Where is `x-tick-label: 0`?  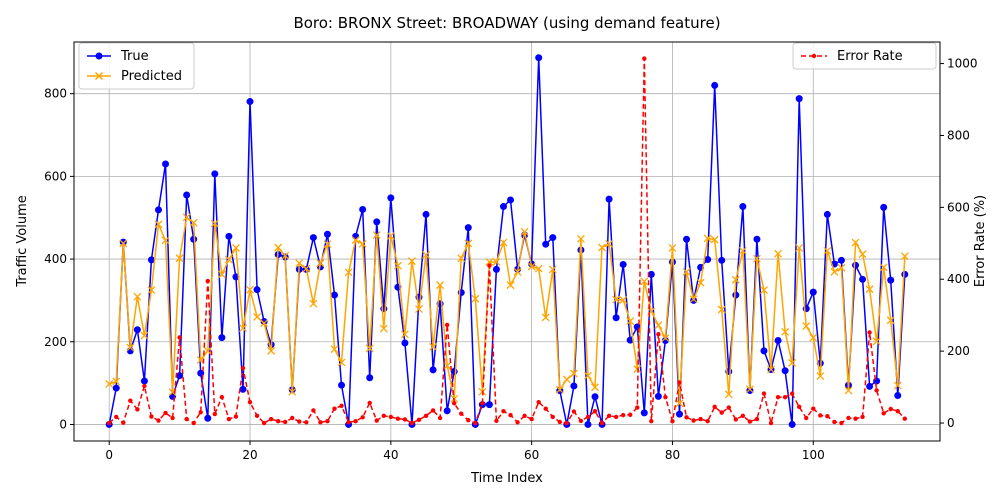
x-tick-label: 0 is located at coordinates (109, 455).